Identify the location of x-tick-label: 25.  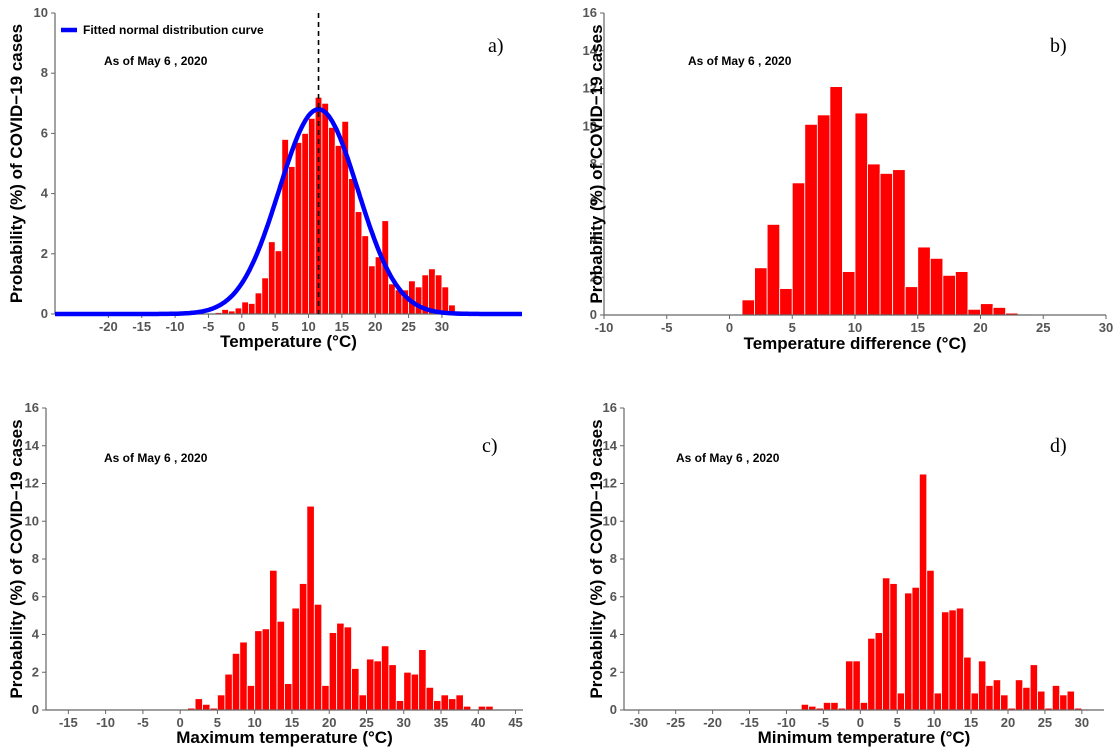
(1043, 327).